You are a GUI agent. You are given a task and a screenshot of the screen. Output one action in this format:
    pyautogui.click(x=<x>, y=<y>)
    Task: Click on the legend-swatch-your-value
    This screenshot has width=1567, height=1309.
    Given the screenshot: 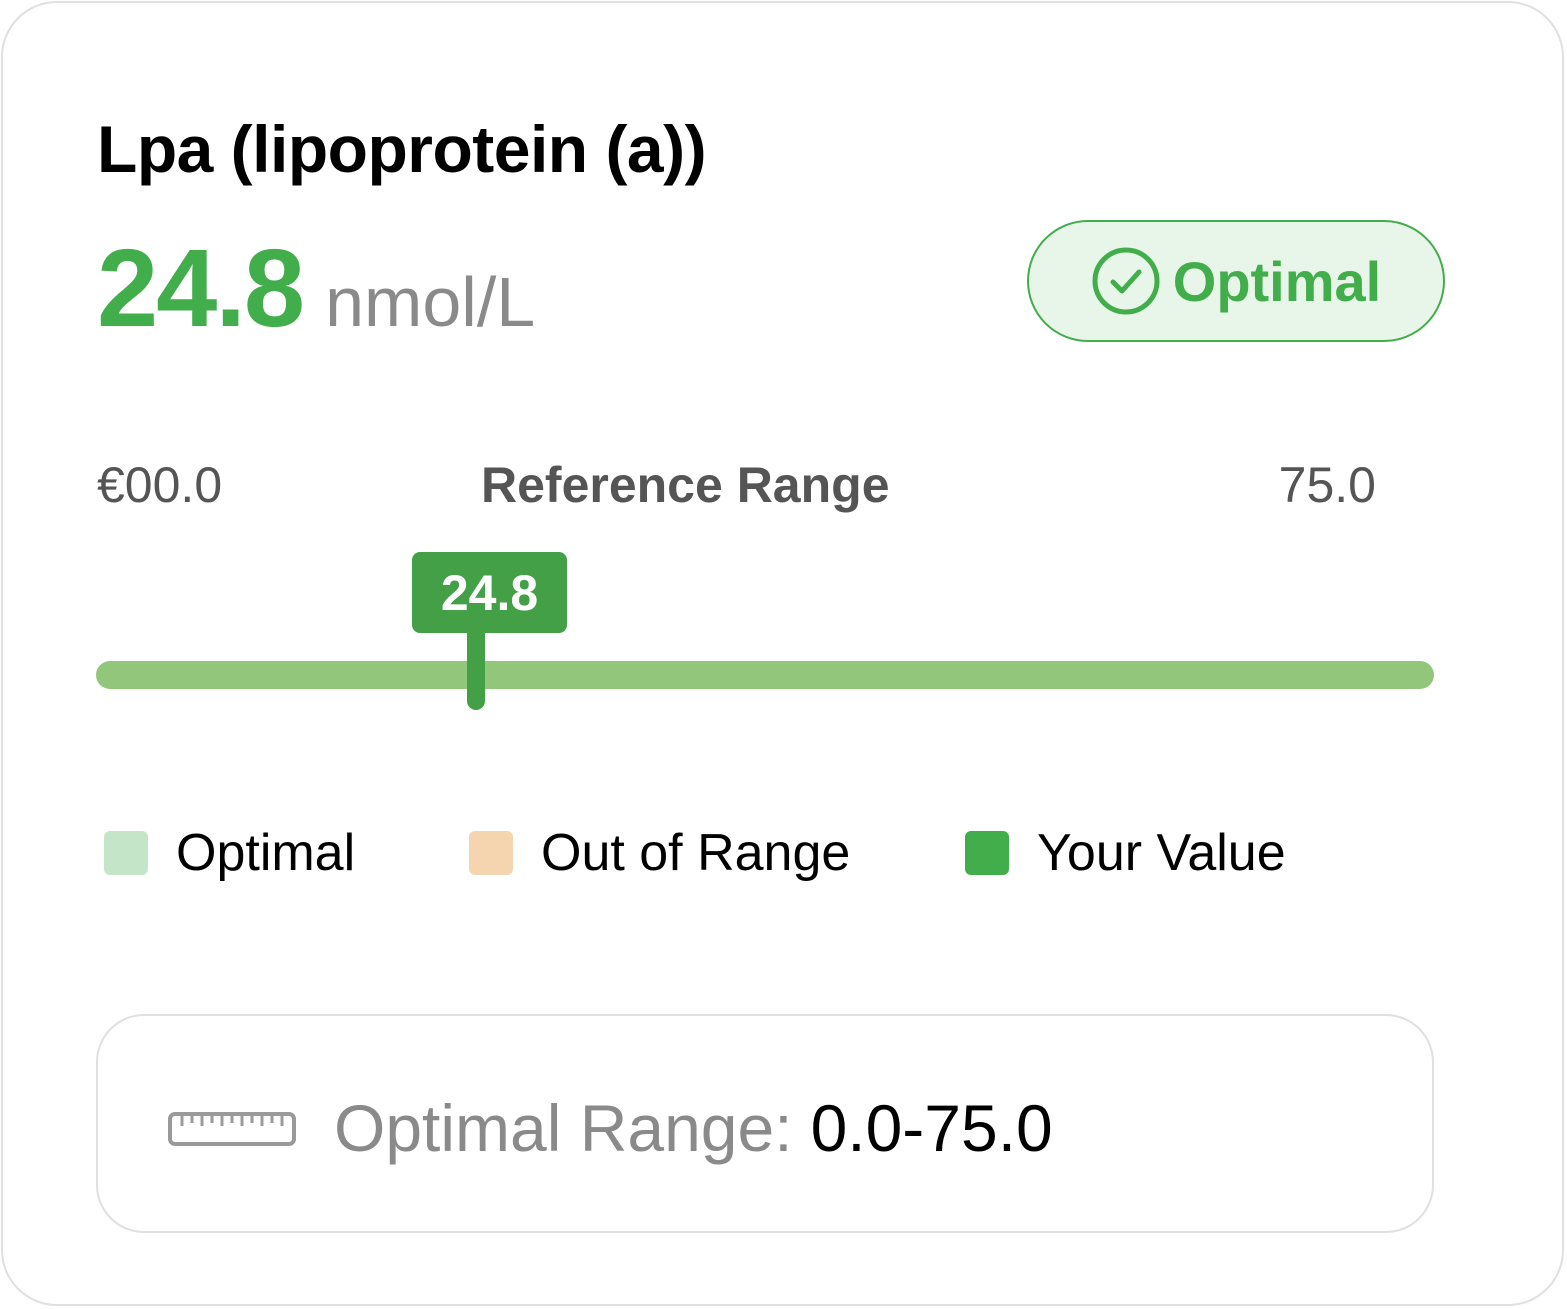 What is the action you would take?
    pyautogui.click(x=987, y=853)
    